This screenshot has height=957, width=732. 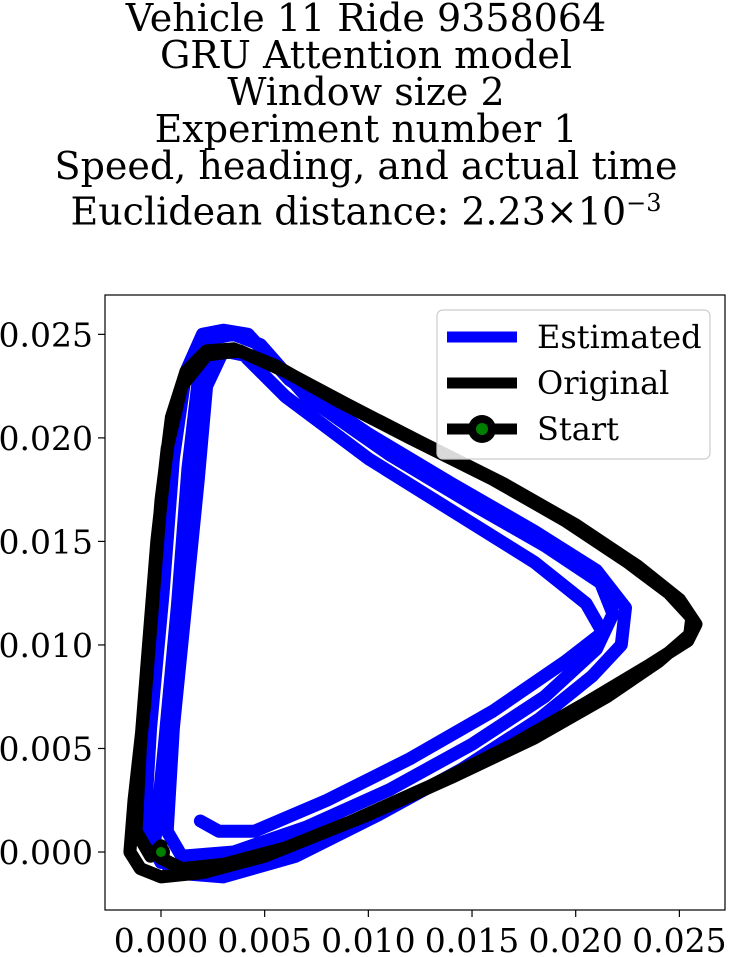 I want to click on y-tick-label: 0.025, so click(x=46, y=334).